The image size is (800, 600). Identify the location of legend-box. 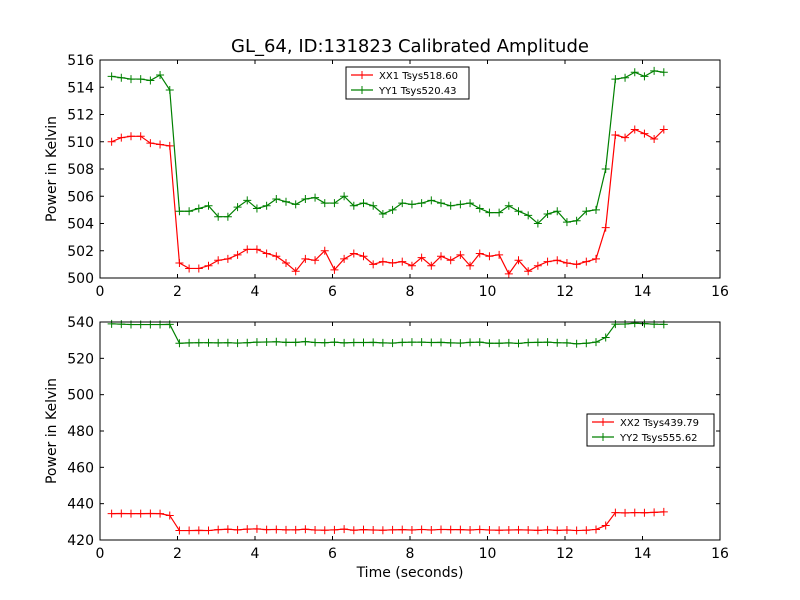
(650, 430).